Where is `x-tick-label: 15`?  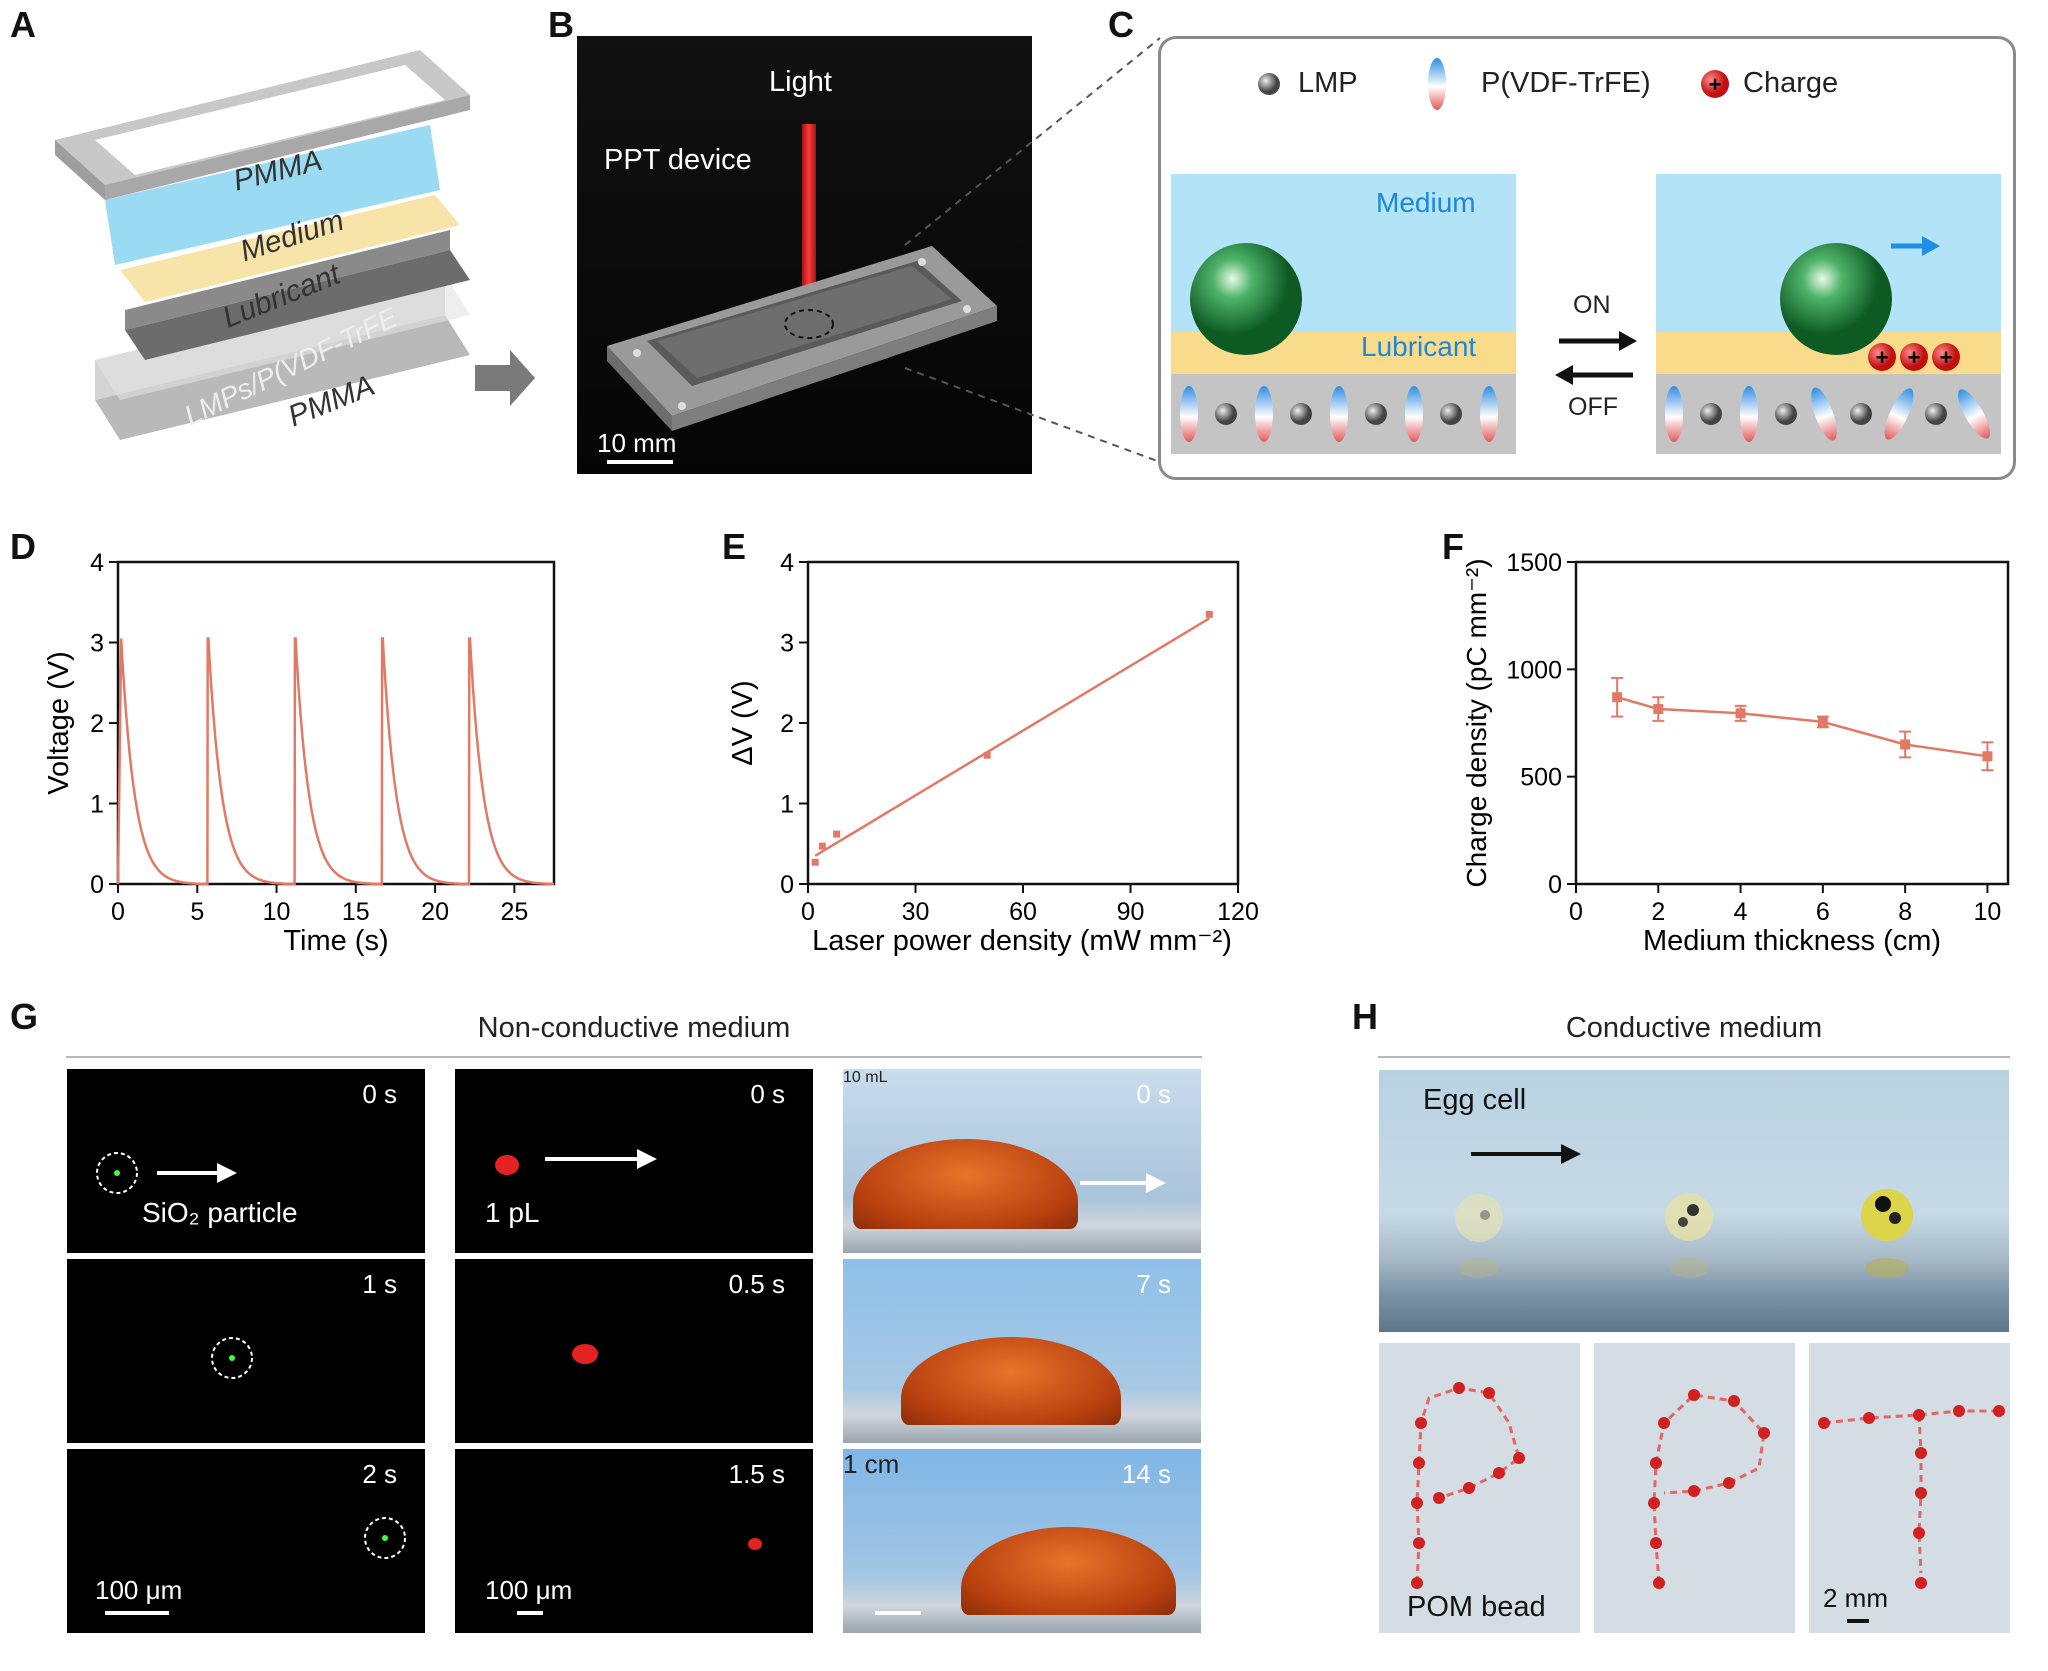
x-tick-label: 15 is located at coordinates (356, 912).